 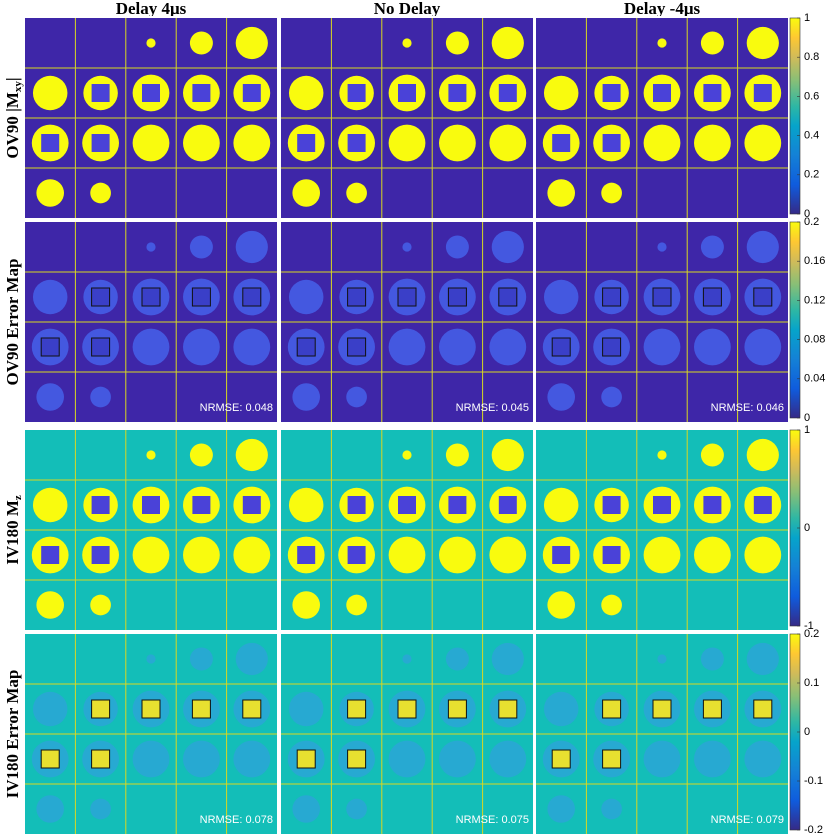 I want to click on row-label-part: |, so click(x=12, y=79).